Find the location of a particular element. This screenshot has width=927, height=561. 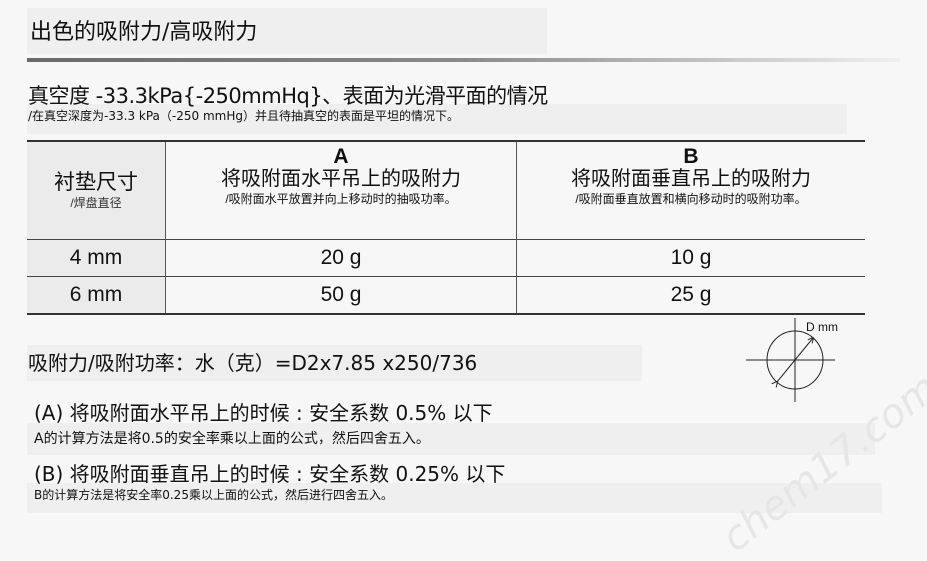

section-subtitle: 真空度 -33.3kPa{-250mmHq}、表面为光滑平面的情况 is located at coordinates (288, 96).